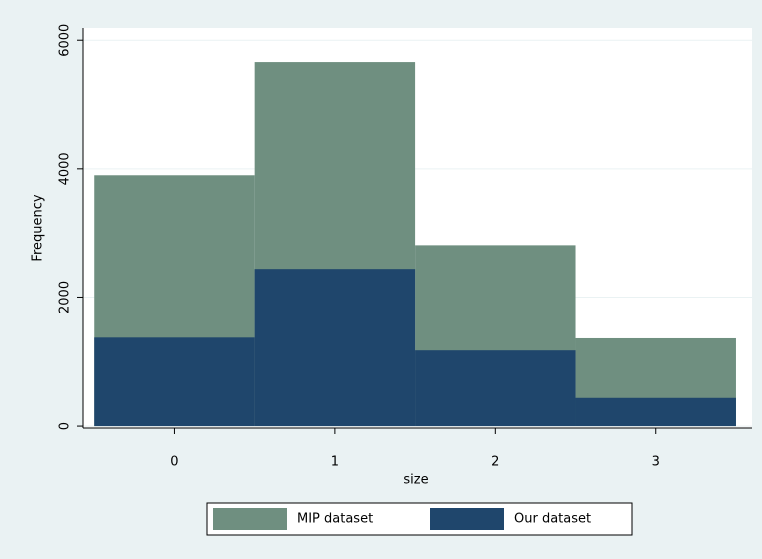  What do you see at coordinates (65, 40) in the screenshot?
I see `y-tick-label: 6000` at bounding box center [65, 40].